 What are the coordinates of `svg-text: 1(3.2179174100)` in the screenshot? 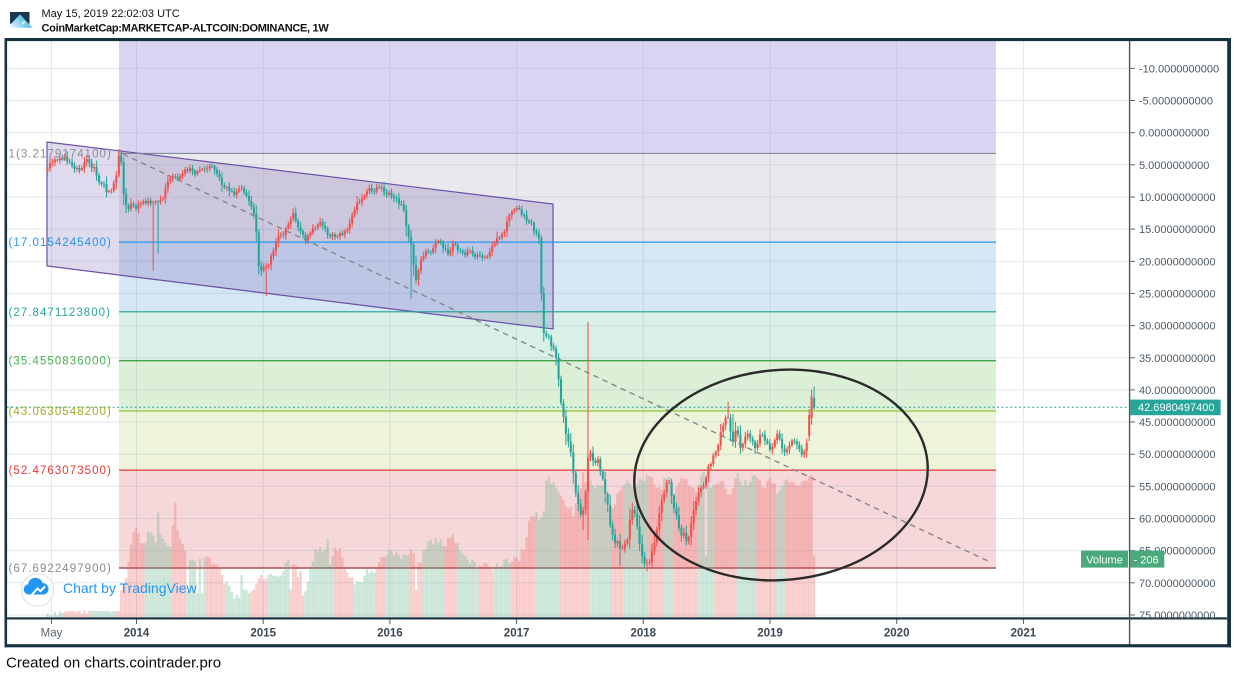 It's located at (60, 154).